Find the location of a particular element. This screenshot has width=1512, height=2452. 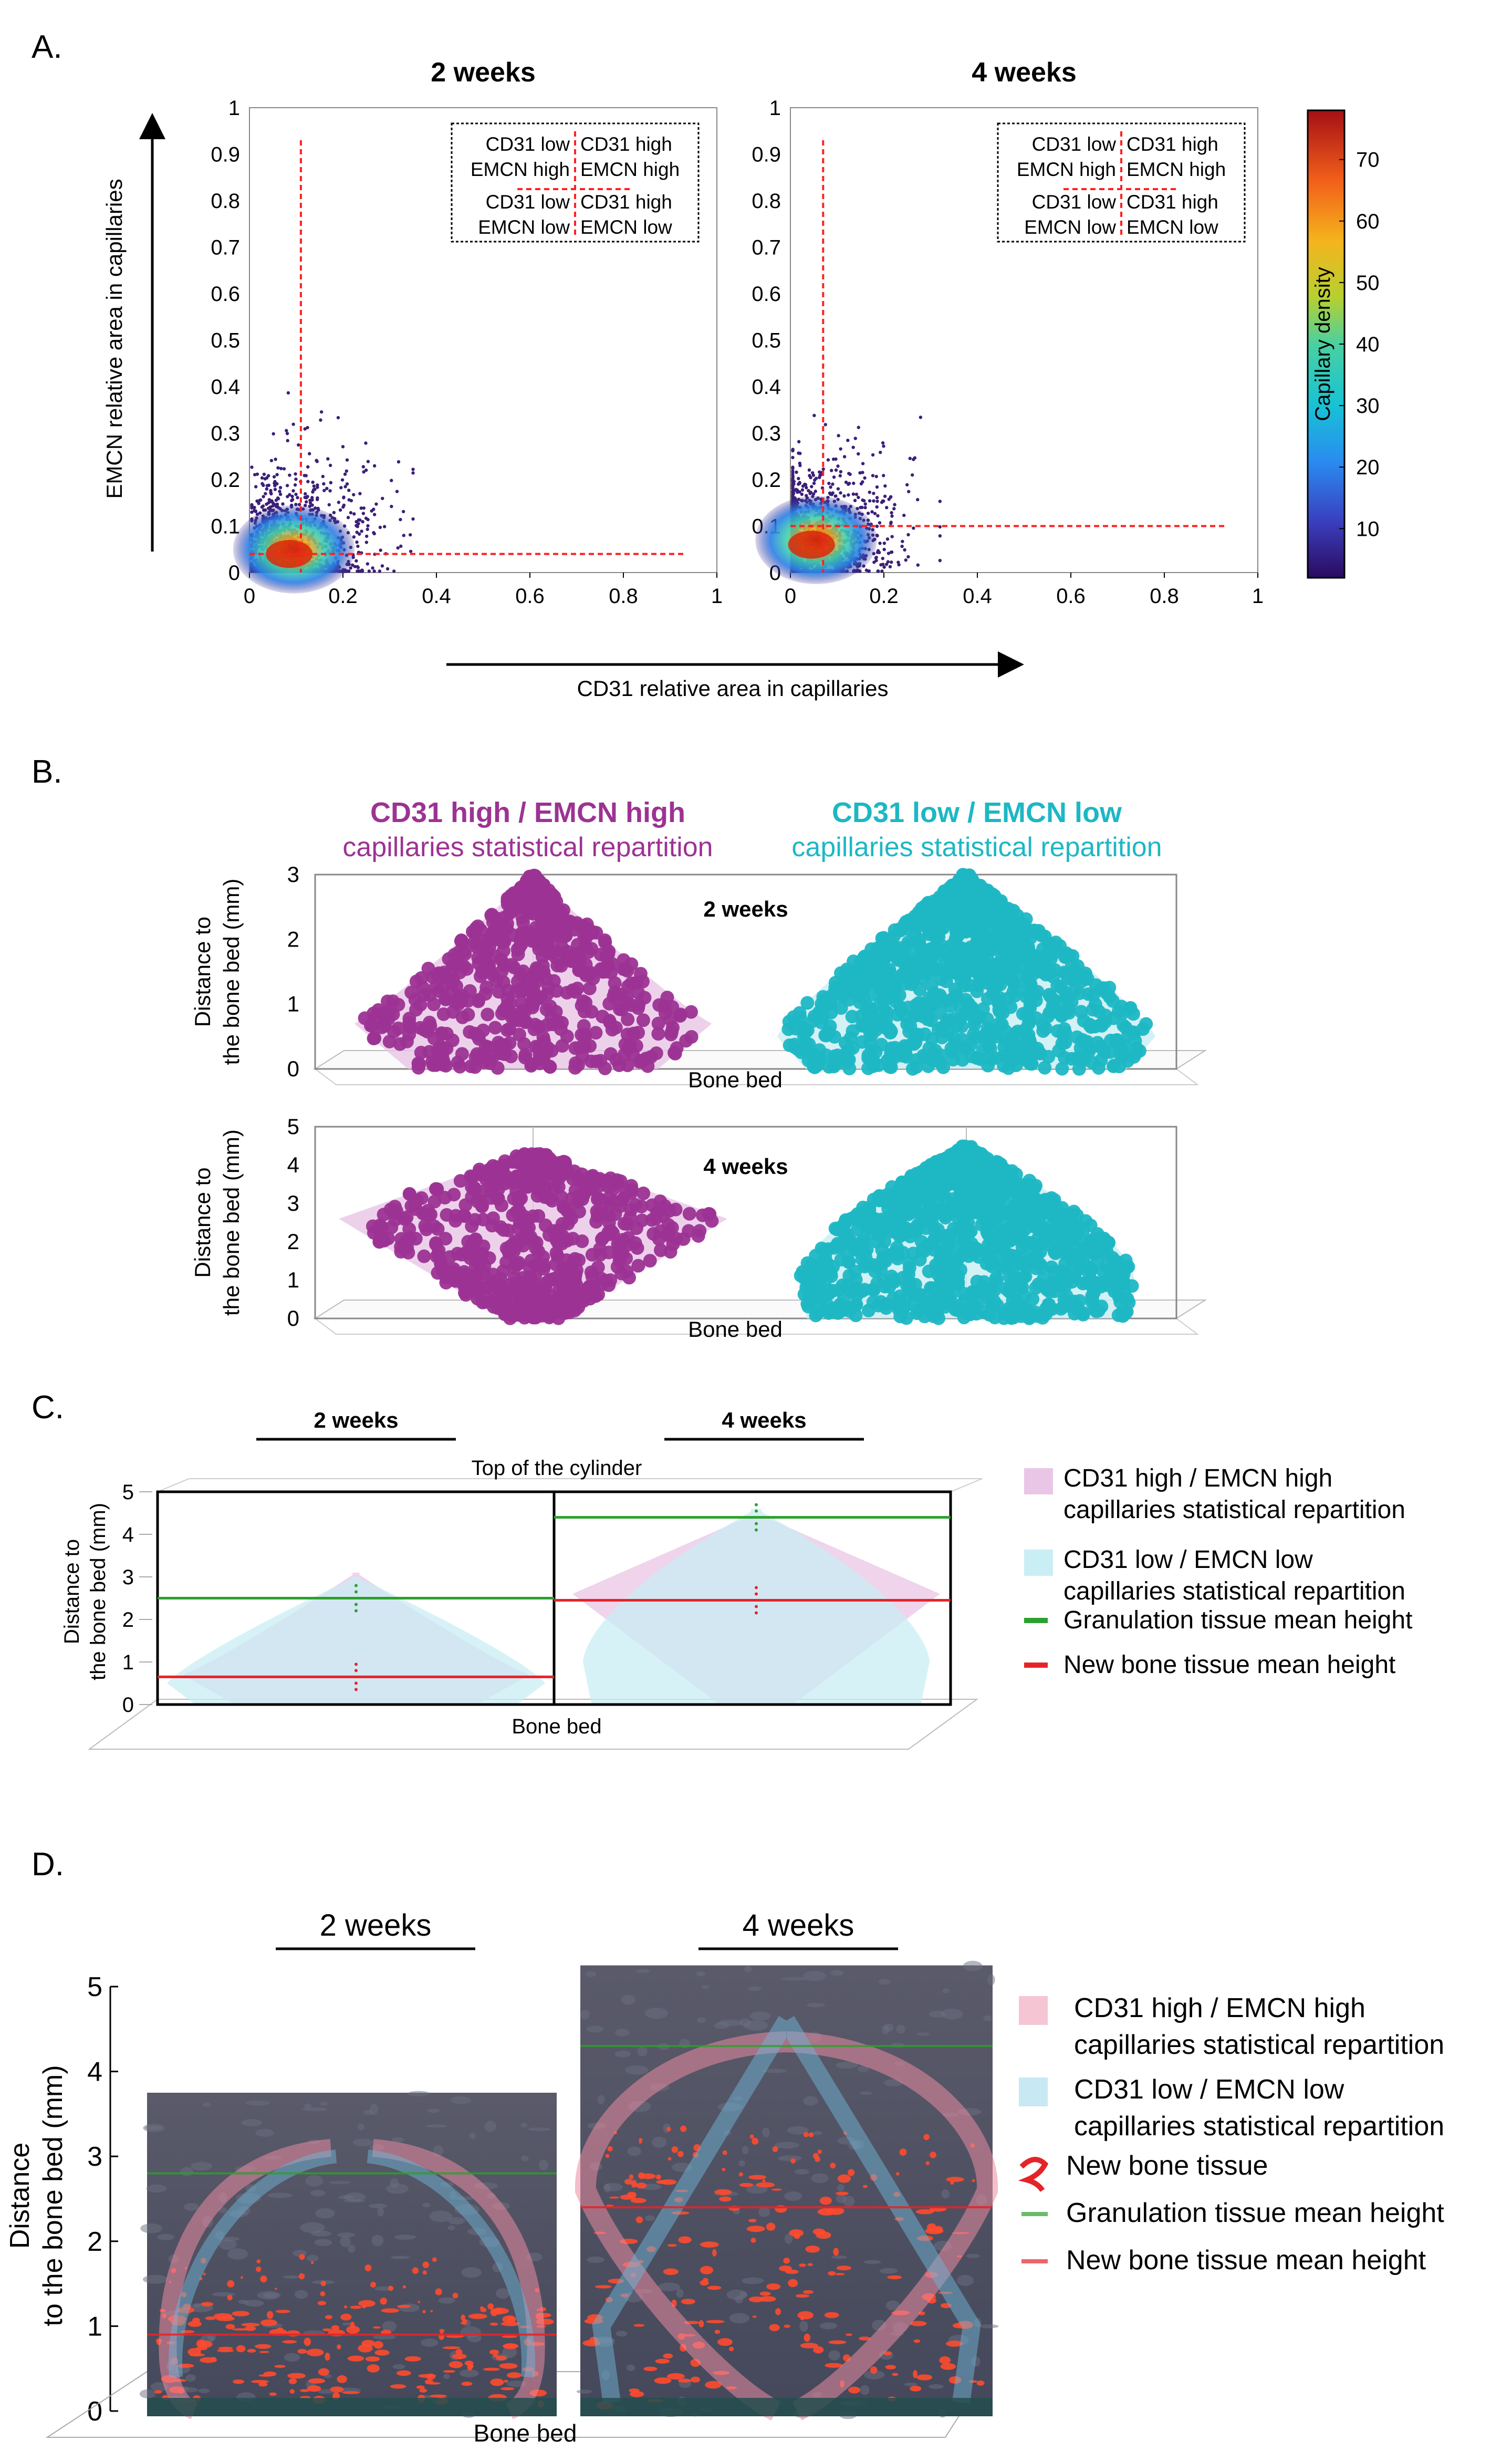

scatter-ylabel: EMCN relative area in capillaries is located at coordinates (114, 338).